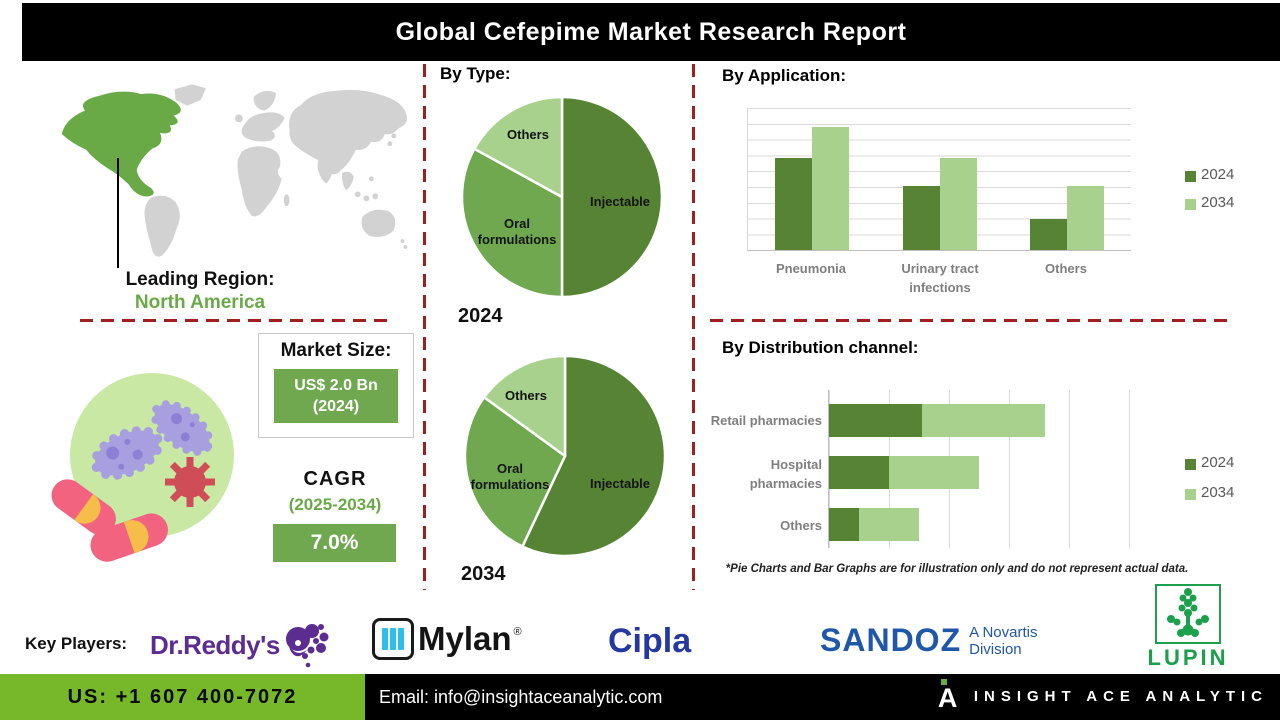 This screenshot has width=1280, height=720. What do you see at coordinates (1048, 234) in the screenshot?
I see `bar-2024-others` at bounding box center [1048, 234].